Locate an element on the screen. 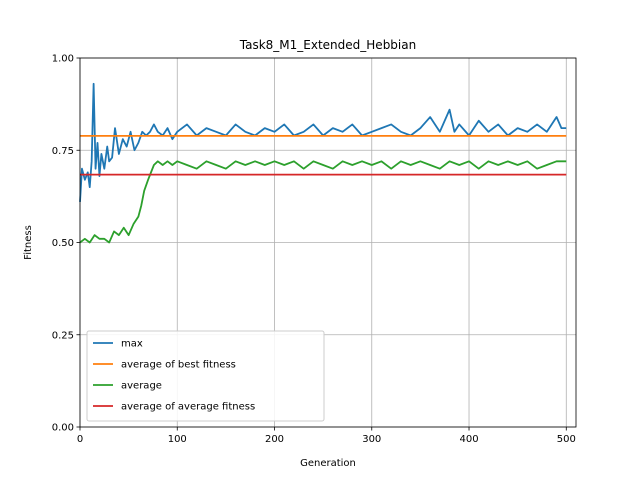  x-tick-label: 500 is located at coordinates (566, 439).